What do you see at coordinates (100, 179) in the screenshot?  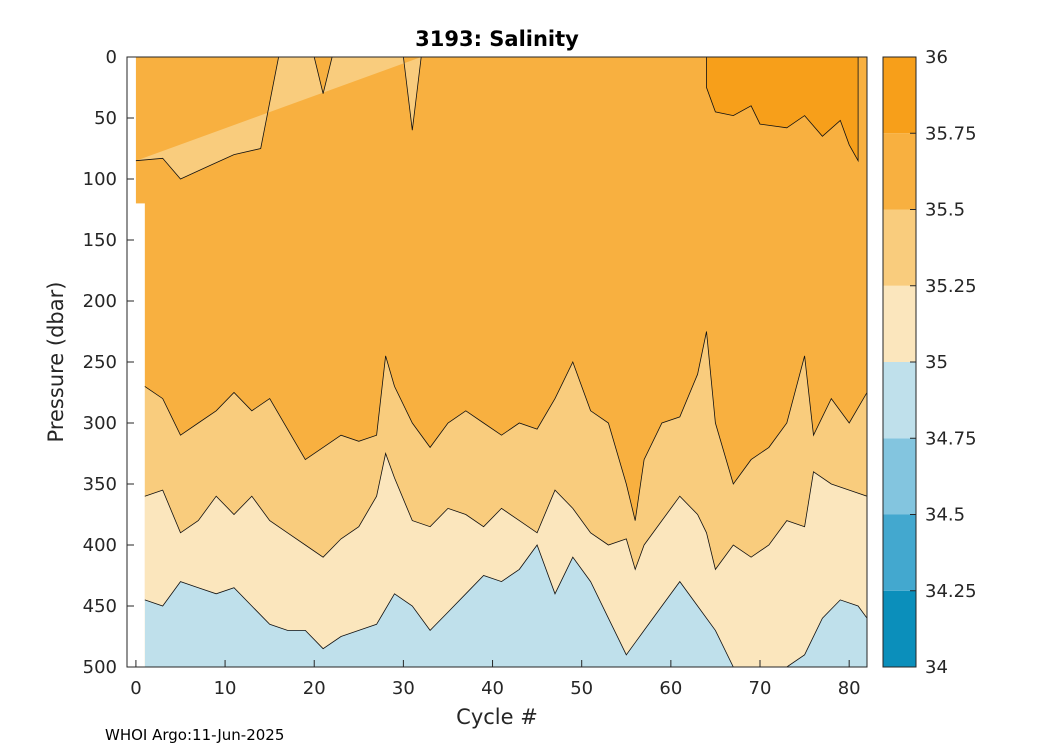 I see `y-tick-label: 100` at bounding box center [100, 179].